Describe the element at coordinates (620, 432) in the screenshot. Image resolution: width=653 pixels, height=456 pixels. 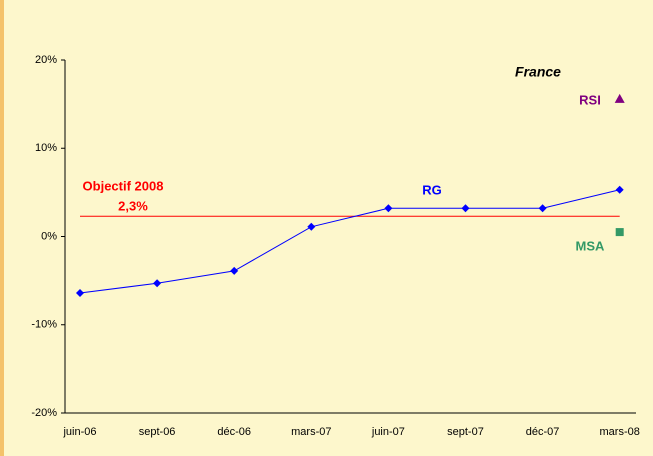
I see `x-tick-label: mars-08` at that location.